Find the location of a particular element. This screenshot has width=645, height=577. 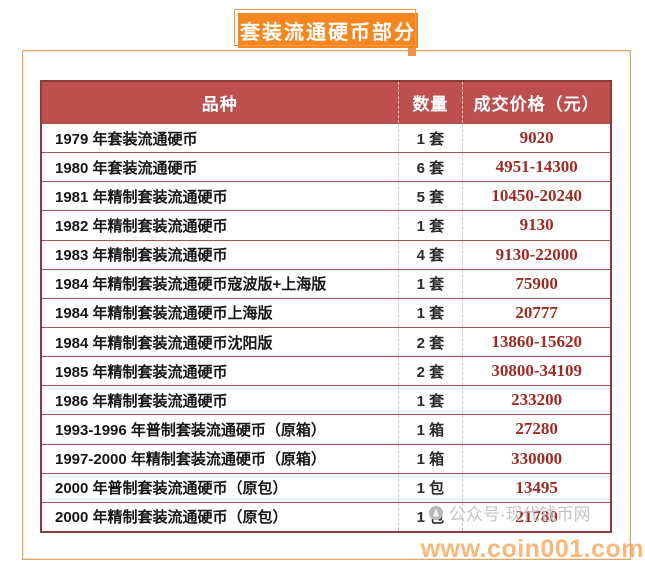

product-cell: 1986 年精制套装流通硬币 is located at coordinates (220, 400).